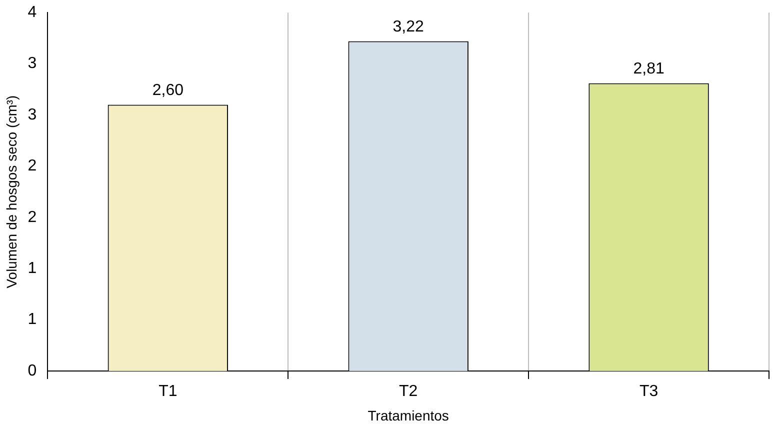 The image size is (779, 429). What do you see at coordinates (168, 391) in the screenshot?
I see `x-tick-label: T1` at bounding box center [168, 391].